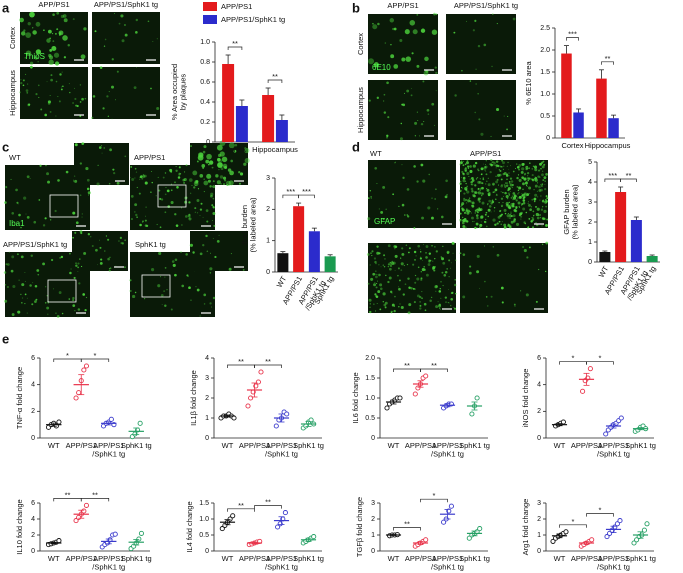 The width and height of the screenshot is (683, 573). I want to click on y-axis-label: Iba1 burden(% labeled area), so click(249, 225).